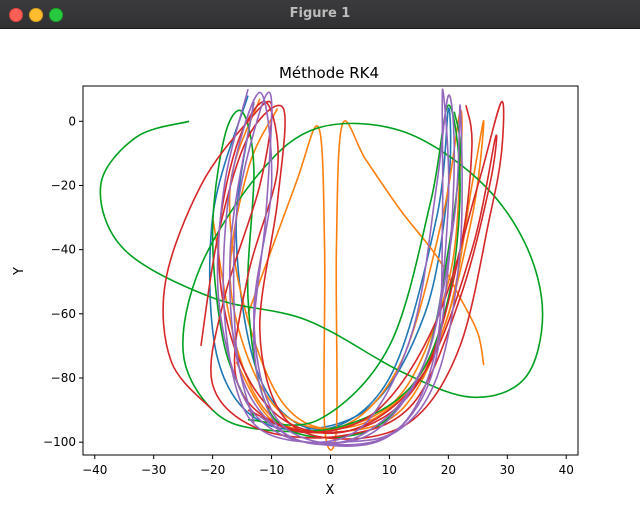 The width and height of the screenshot is (640, 511). Describe the element at coordinates (72, 121) in the screenshot. I see `y-tick-label: 0` at that location.